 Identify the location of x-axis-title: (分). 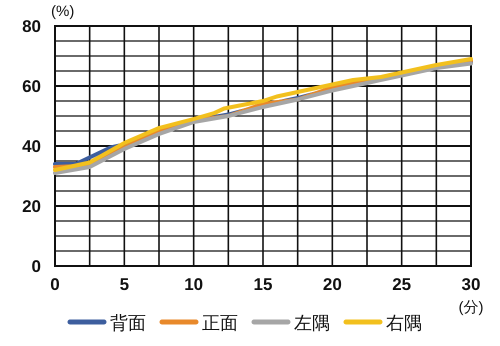
(471, 307).